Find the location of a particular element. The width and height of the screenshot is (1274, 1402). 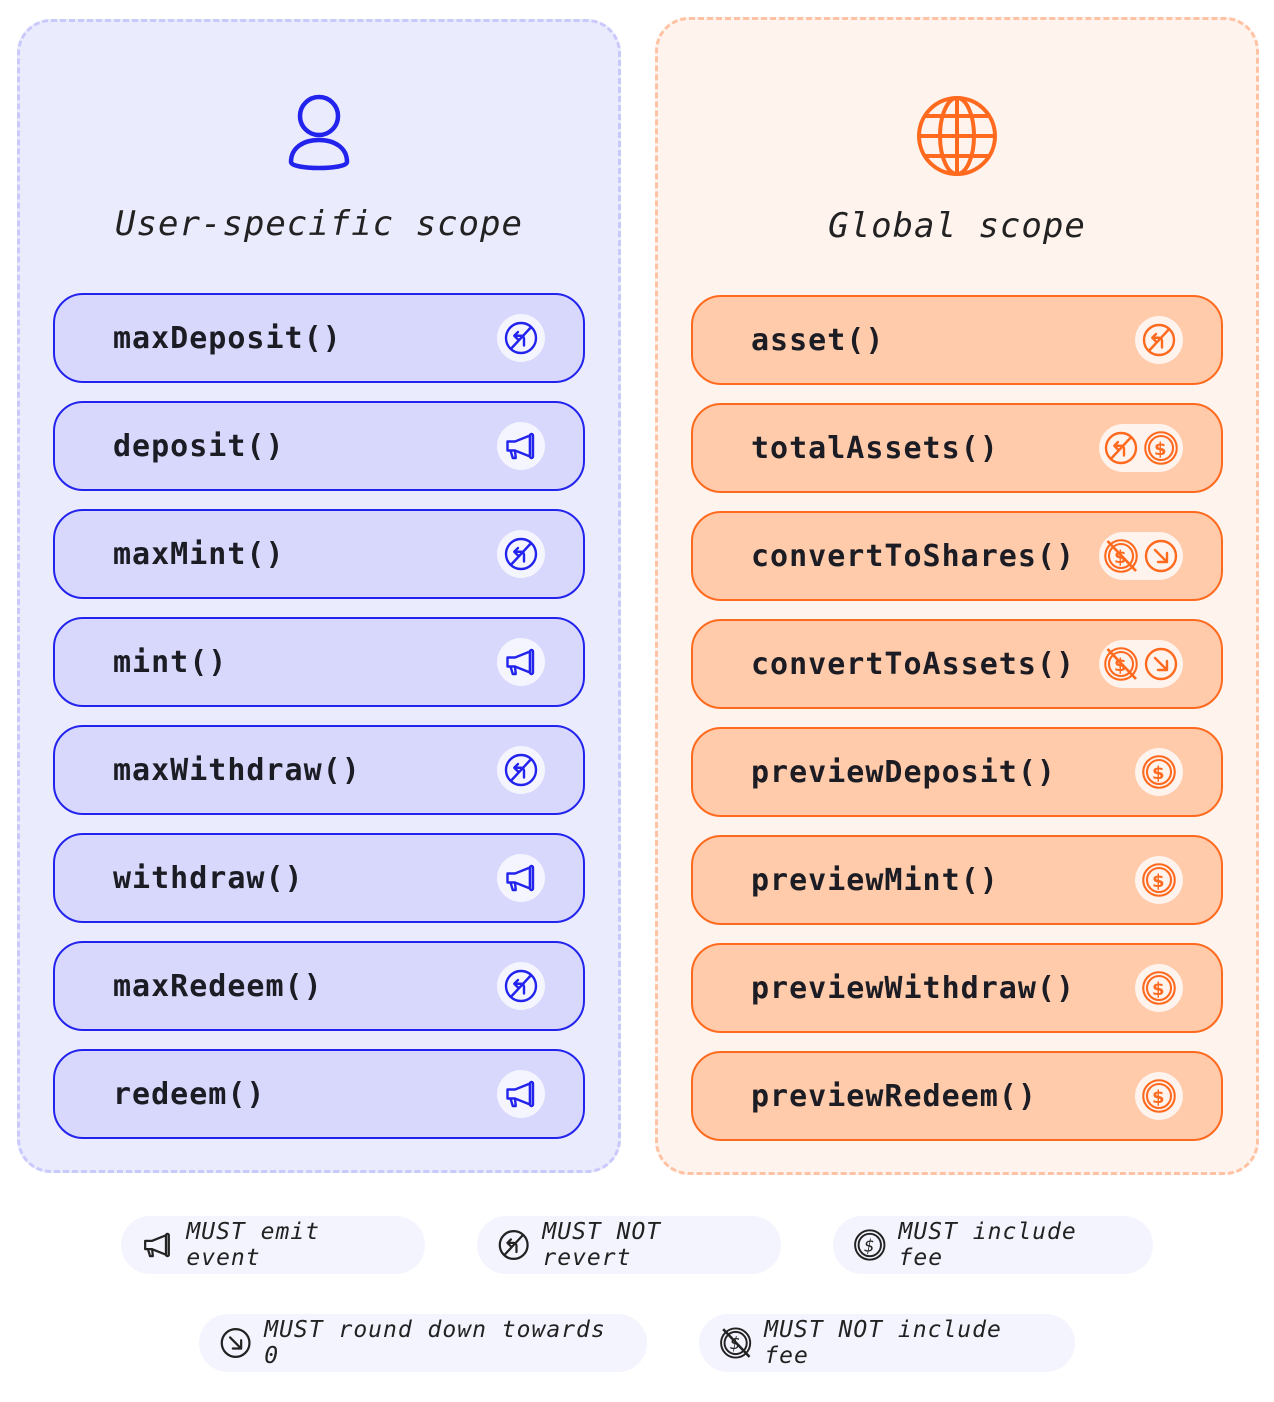

function-item: previewWithdraw() is located at coordinates (957, 988).